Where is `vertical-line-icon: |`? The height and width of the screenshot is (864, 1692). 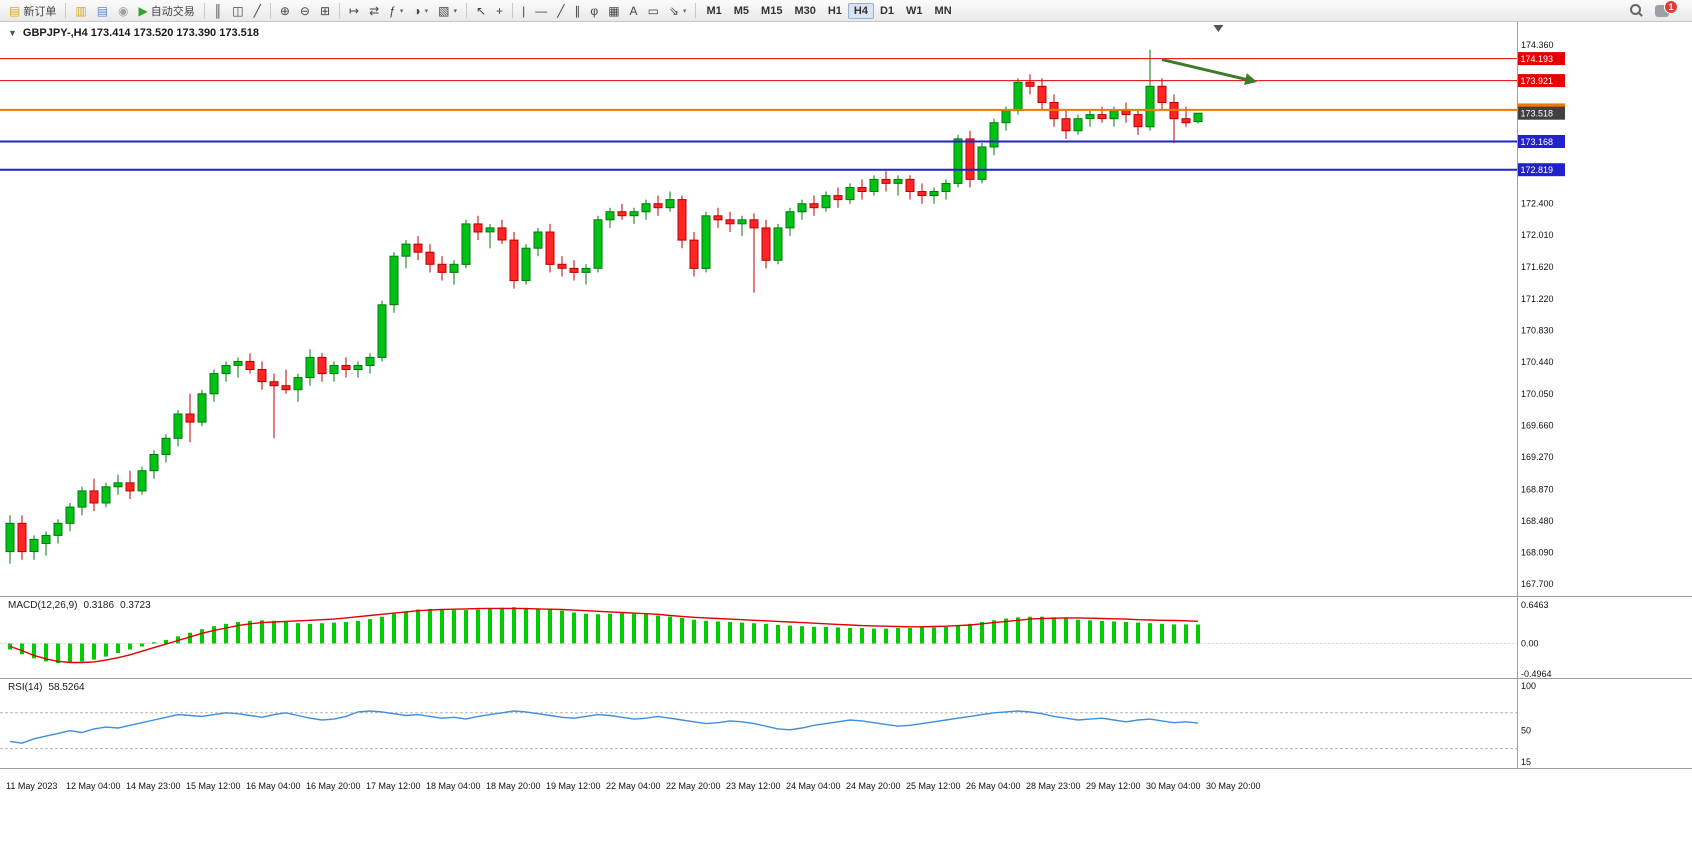 vertical-line-icon: | is located at coordinates (524, 10).